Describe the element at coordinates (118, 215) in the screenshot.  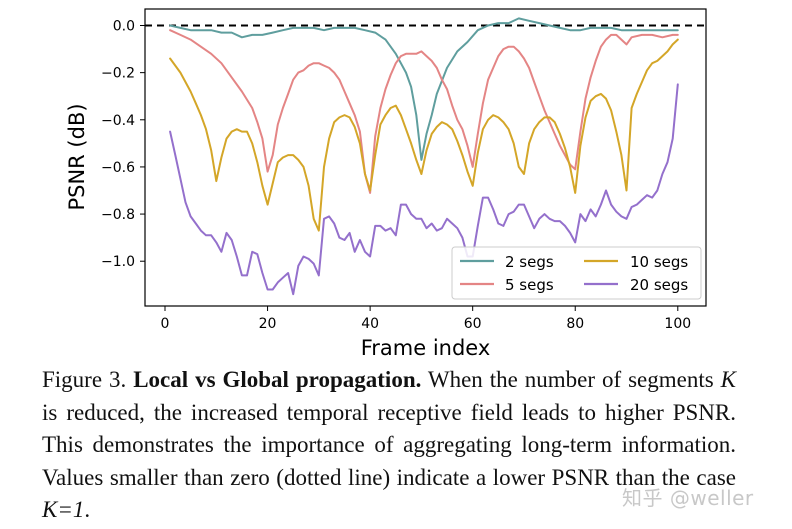
I see `y-tick-label: −0.8` at that location.